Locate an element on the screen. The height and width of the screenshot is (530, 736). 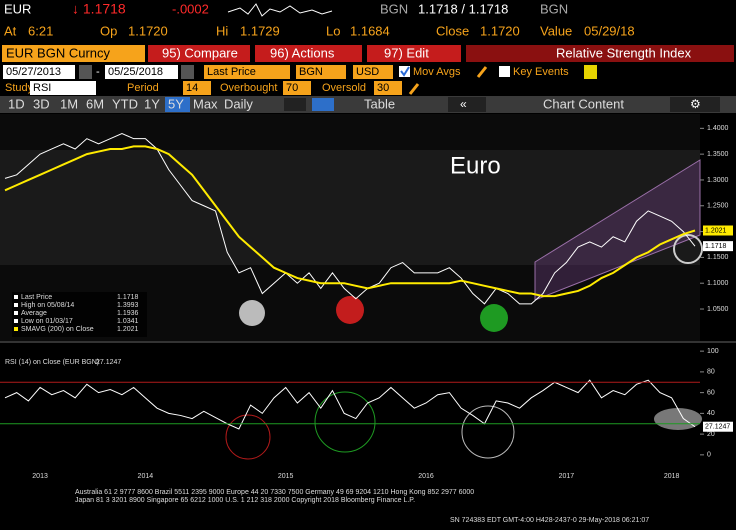
last-value-label: 27.1247 is located at coordinates (717, 427).